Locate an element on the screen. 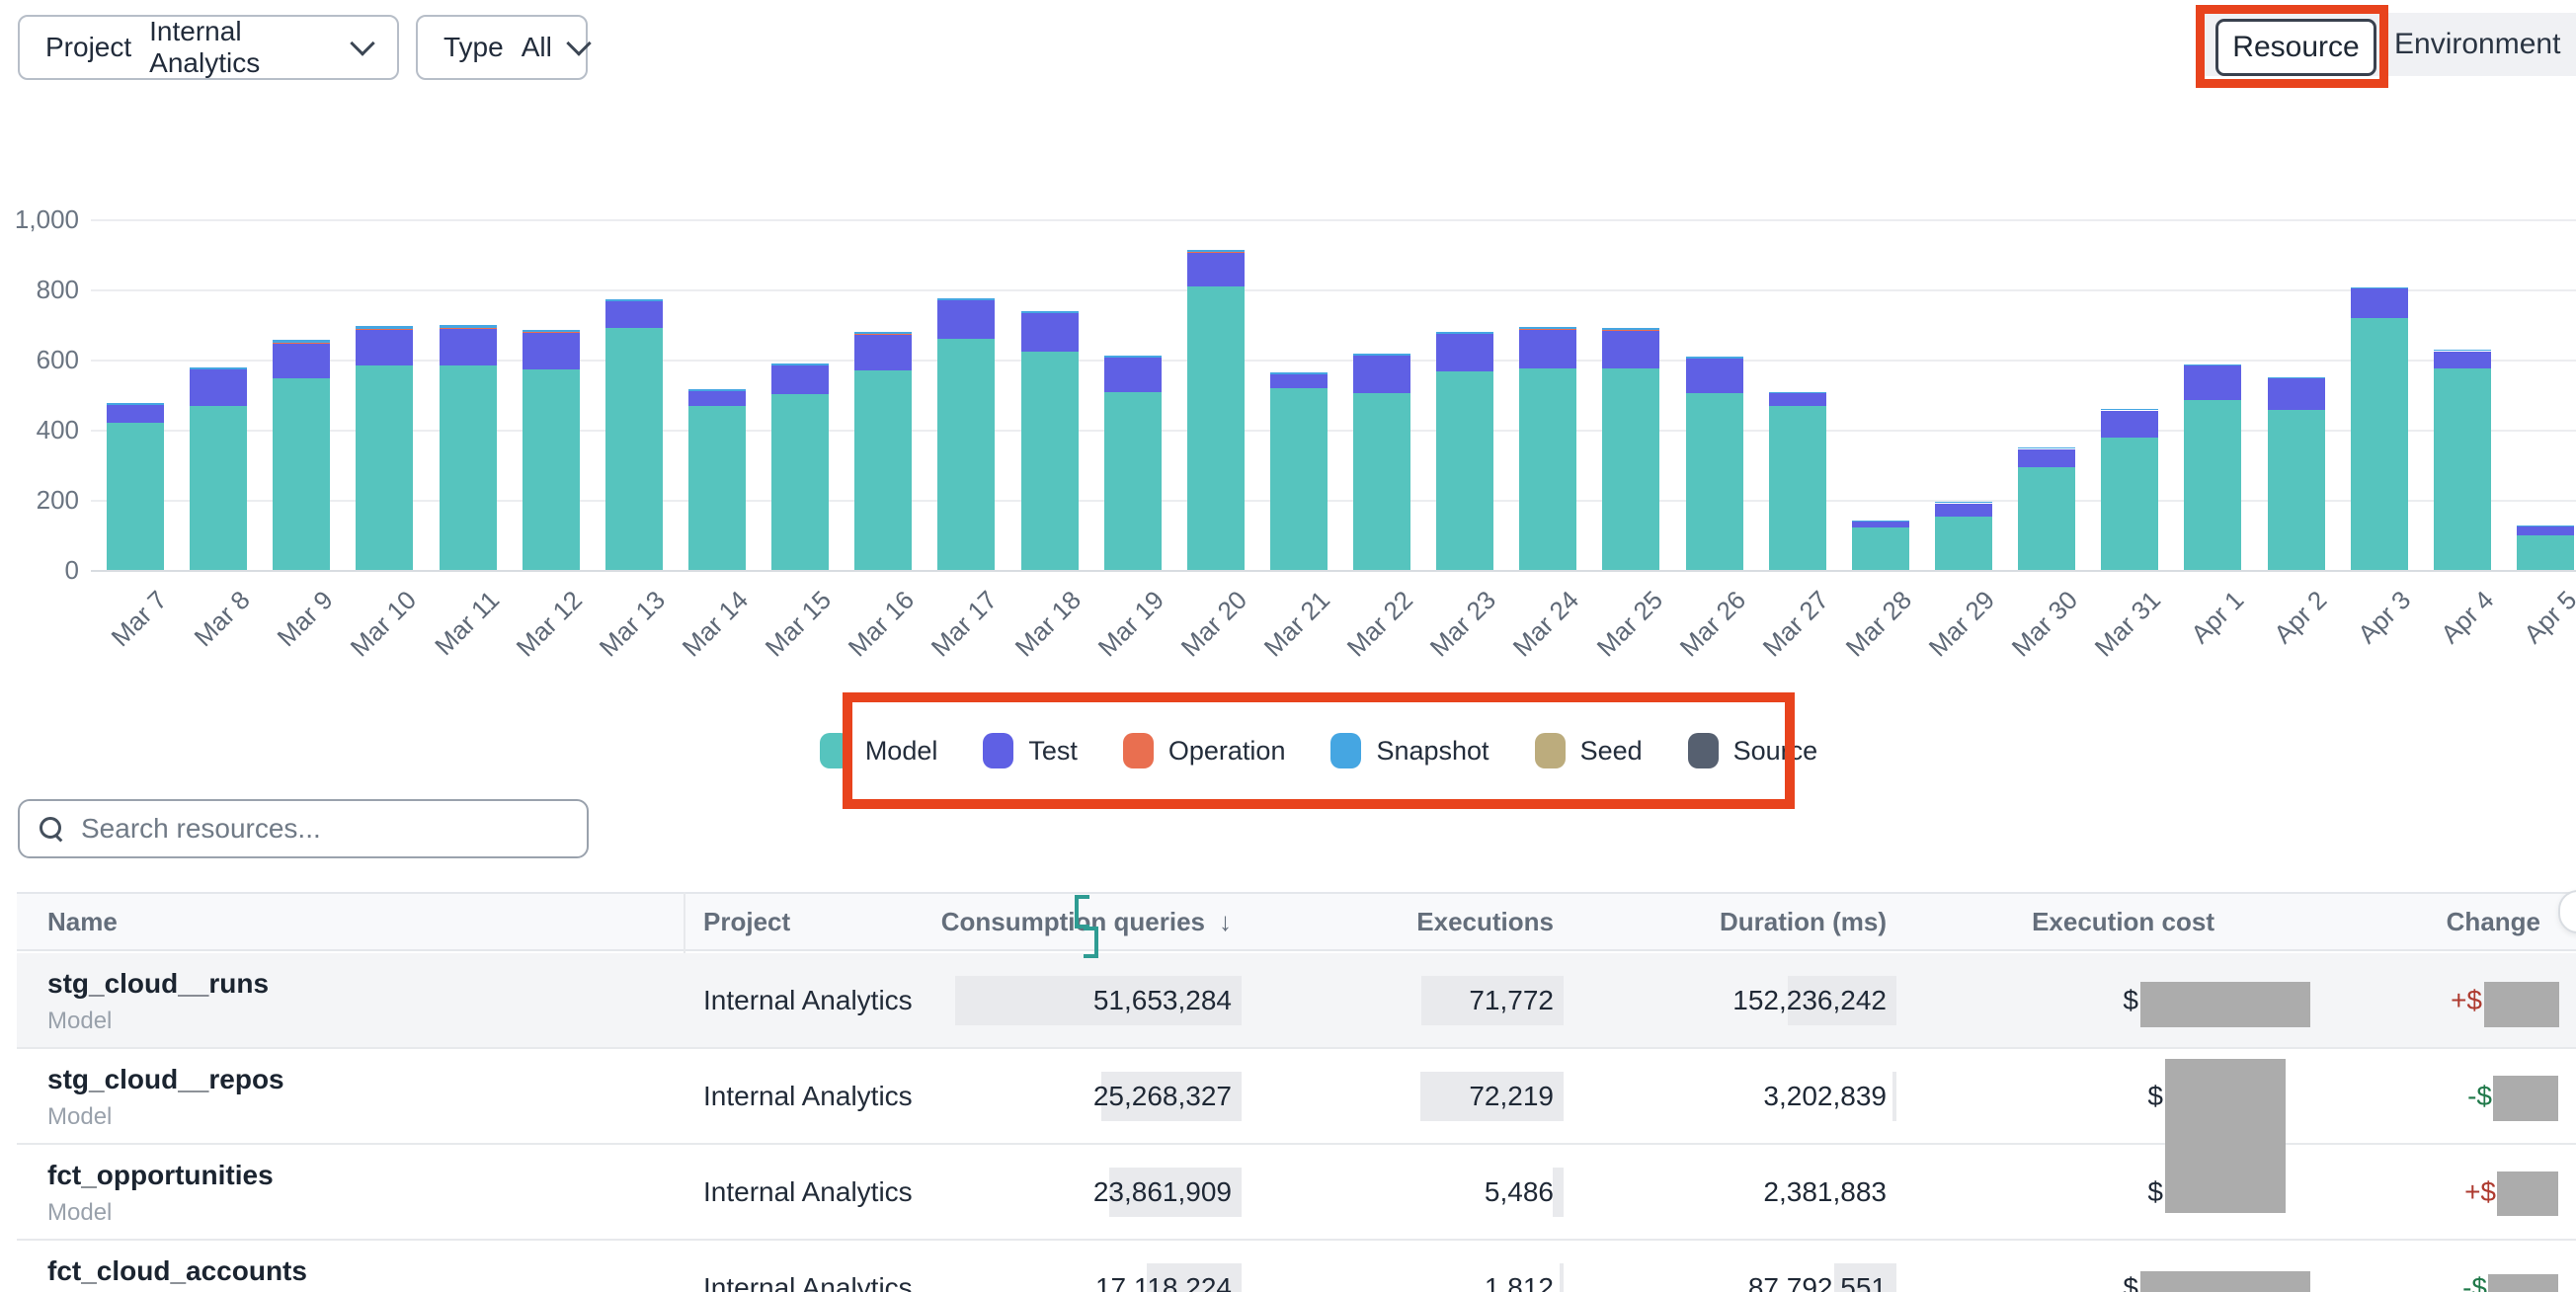 The height and width of the screenshot is (1292, 2576). legend-label: Snapshot is located at coordinates (1432, 750).